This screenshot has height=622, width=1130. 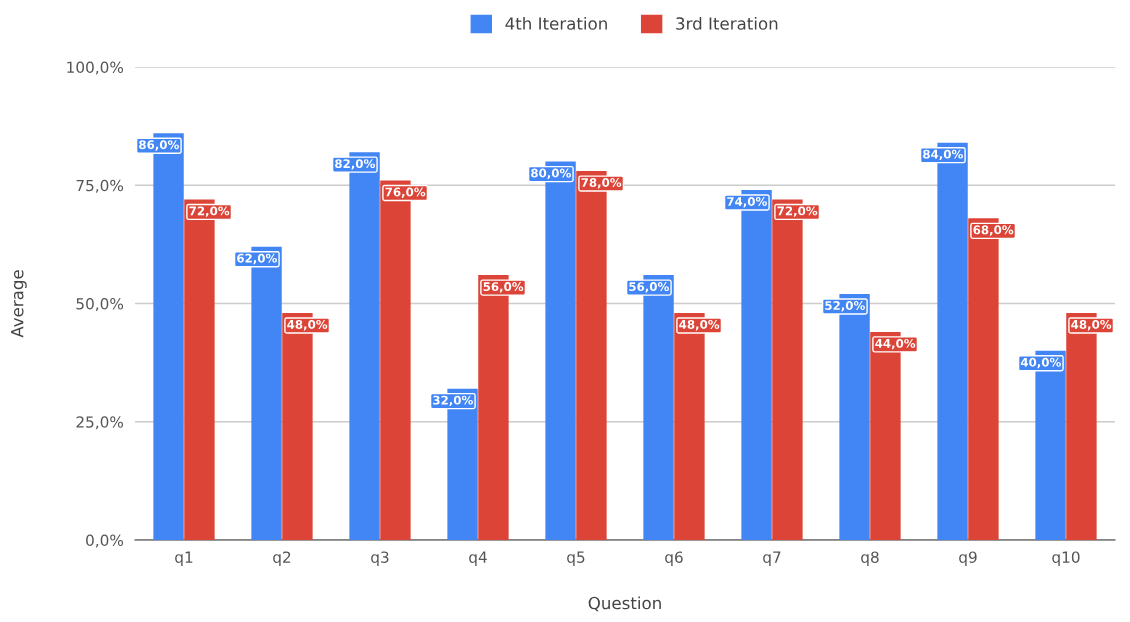 I want to click on x-tick-label: q1, so click(x=184, y=558).